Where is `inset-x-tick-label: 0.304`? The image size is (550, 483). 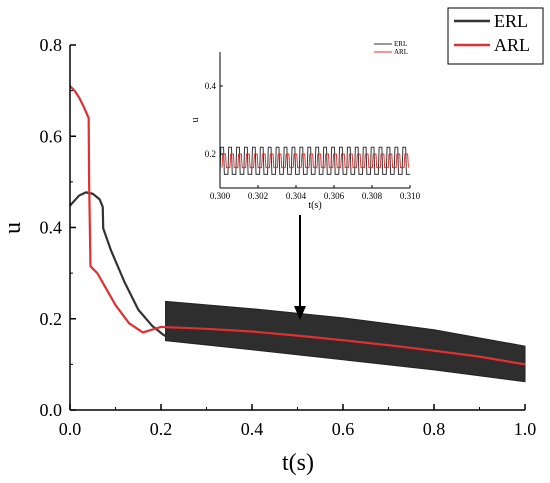 inset-x-tick-label: 0.304 is located at coordinates (296, 196).